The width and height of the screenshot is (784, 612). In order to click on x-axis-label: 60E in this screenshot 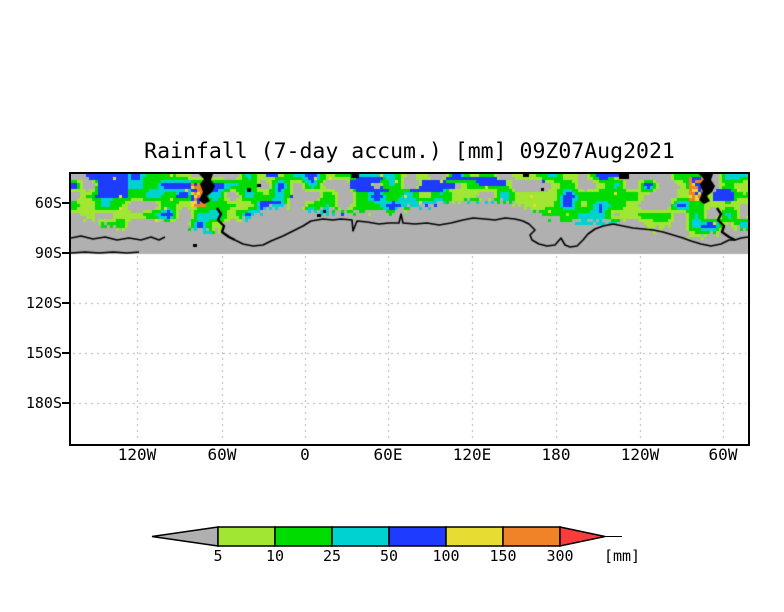, I will do `click(388, 454)`.